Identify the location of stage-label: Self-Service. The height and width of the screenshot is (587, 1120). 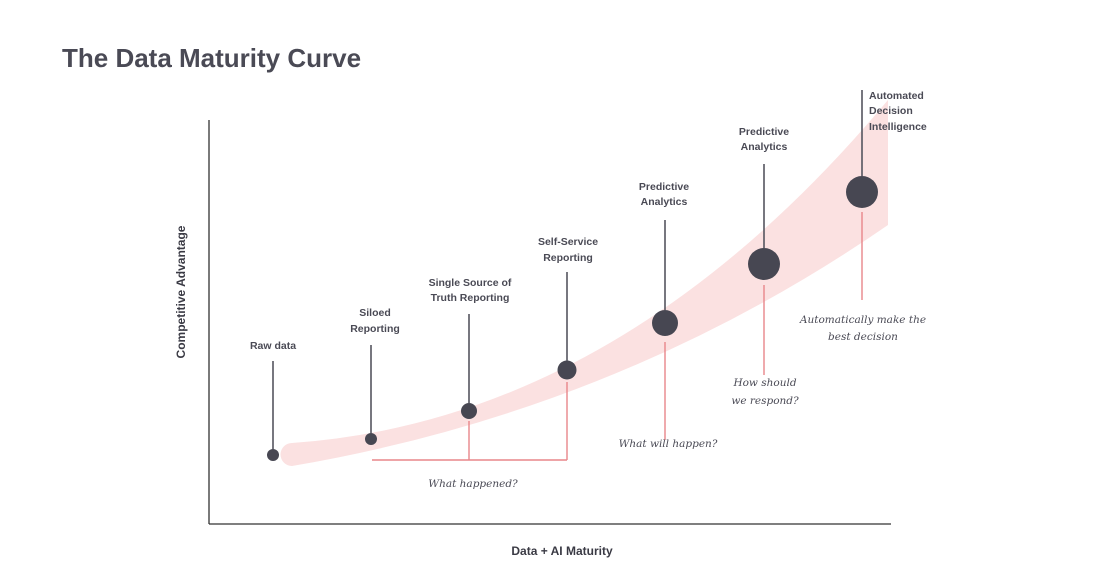
(568, 242).